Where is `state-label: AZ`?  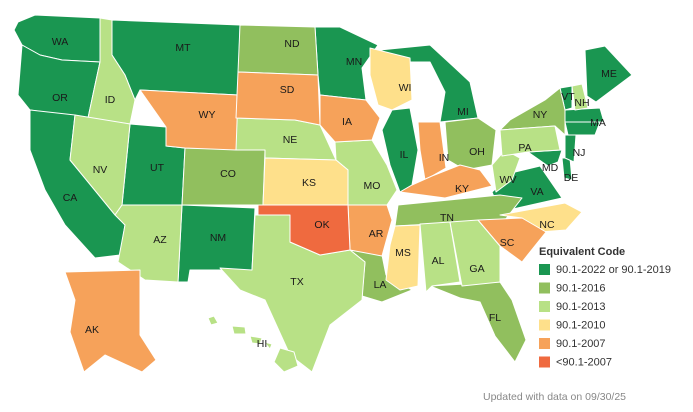
state-label: AZ is located at coordinates (160, 240).